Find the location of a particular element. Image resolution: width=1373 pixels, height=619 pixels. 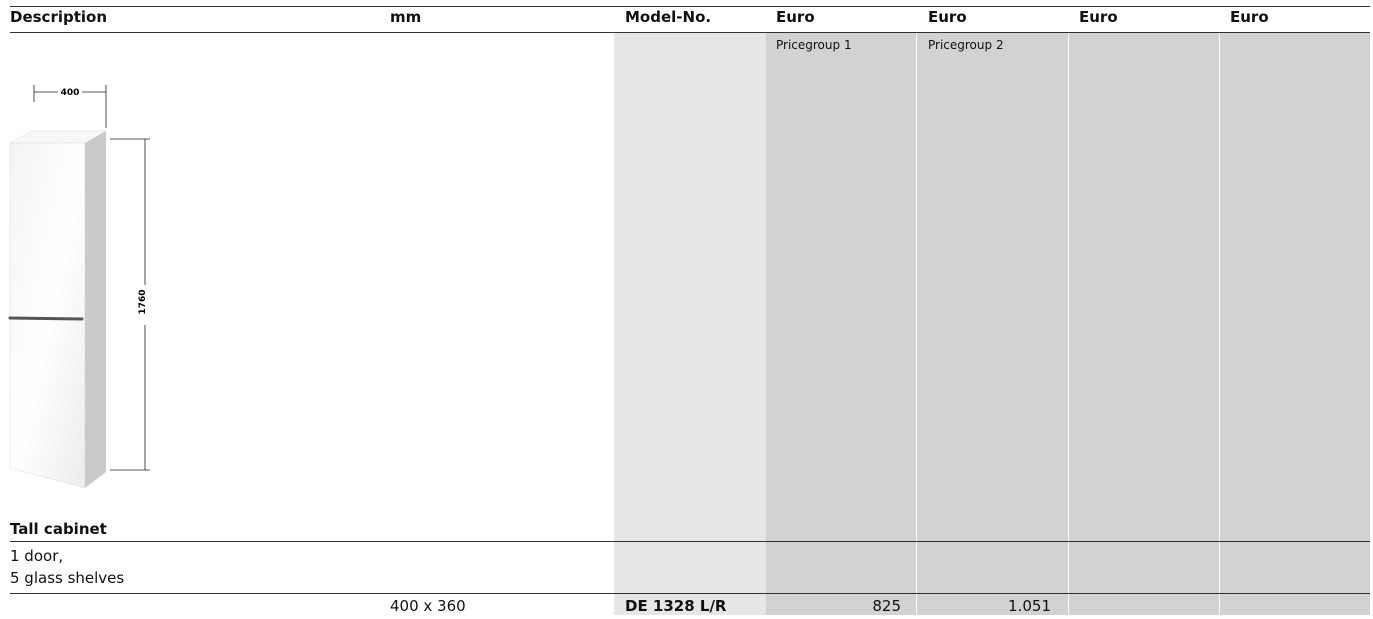

price: 1.051 is located at coordinates (1029, 606).